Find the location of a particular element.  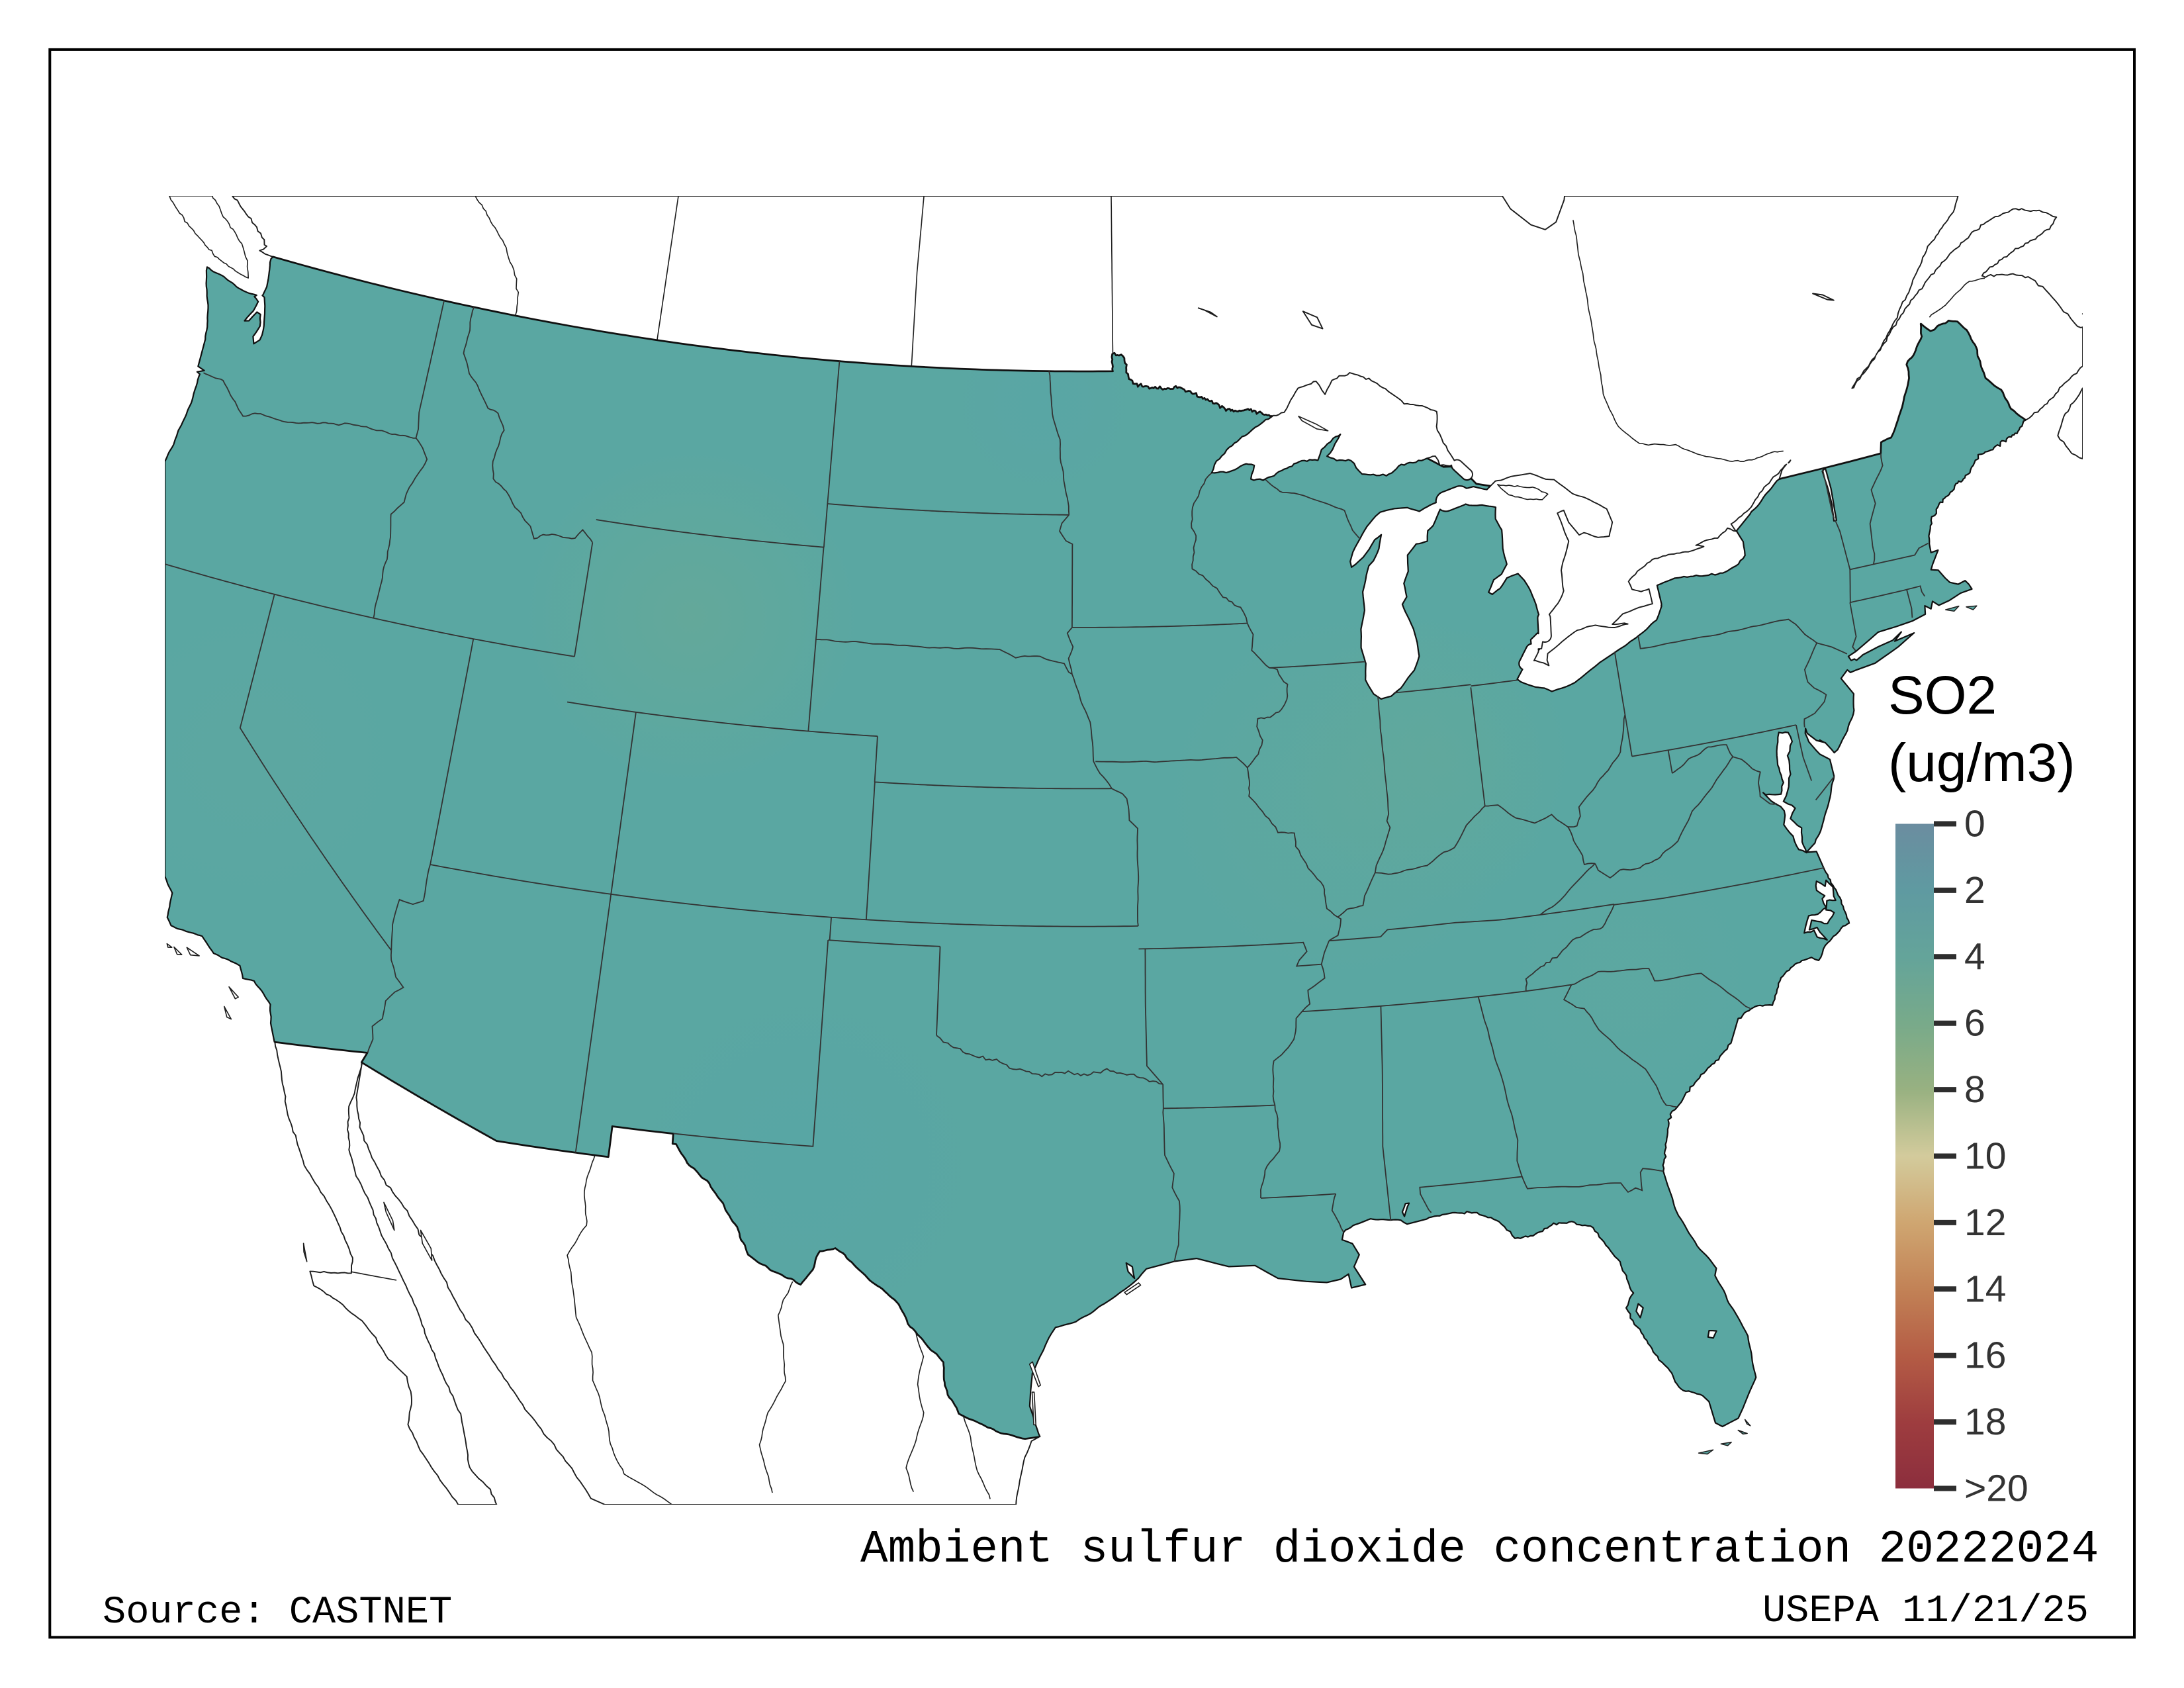

svg-text: 16 is located at coordinates (1985, 1356).